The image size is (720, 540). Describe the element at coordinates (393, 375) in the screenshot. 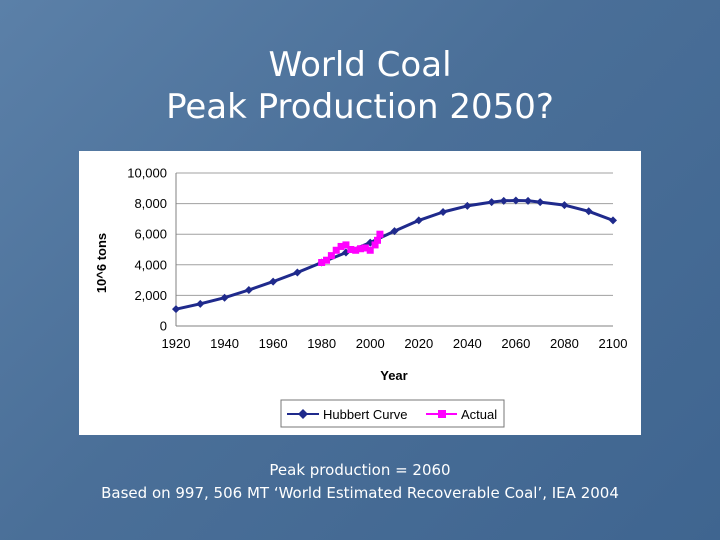

I see `x-axis-label: Year` at that location.